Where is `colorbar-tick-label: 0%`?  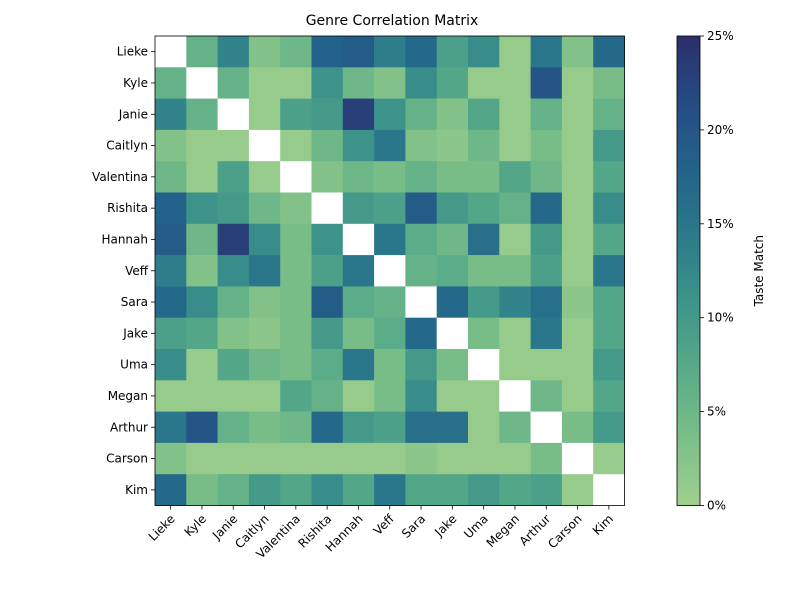
colorbar-tick-label: 0% is located at coordinates (716, 506).